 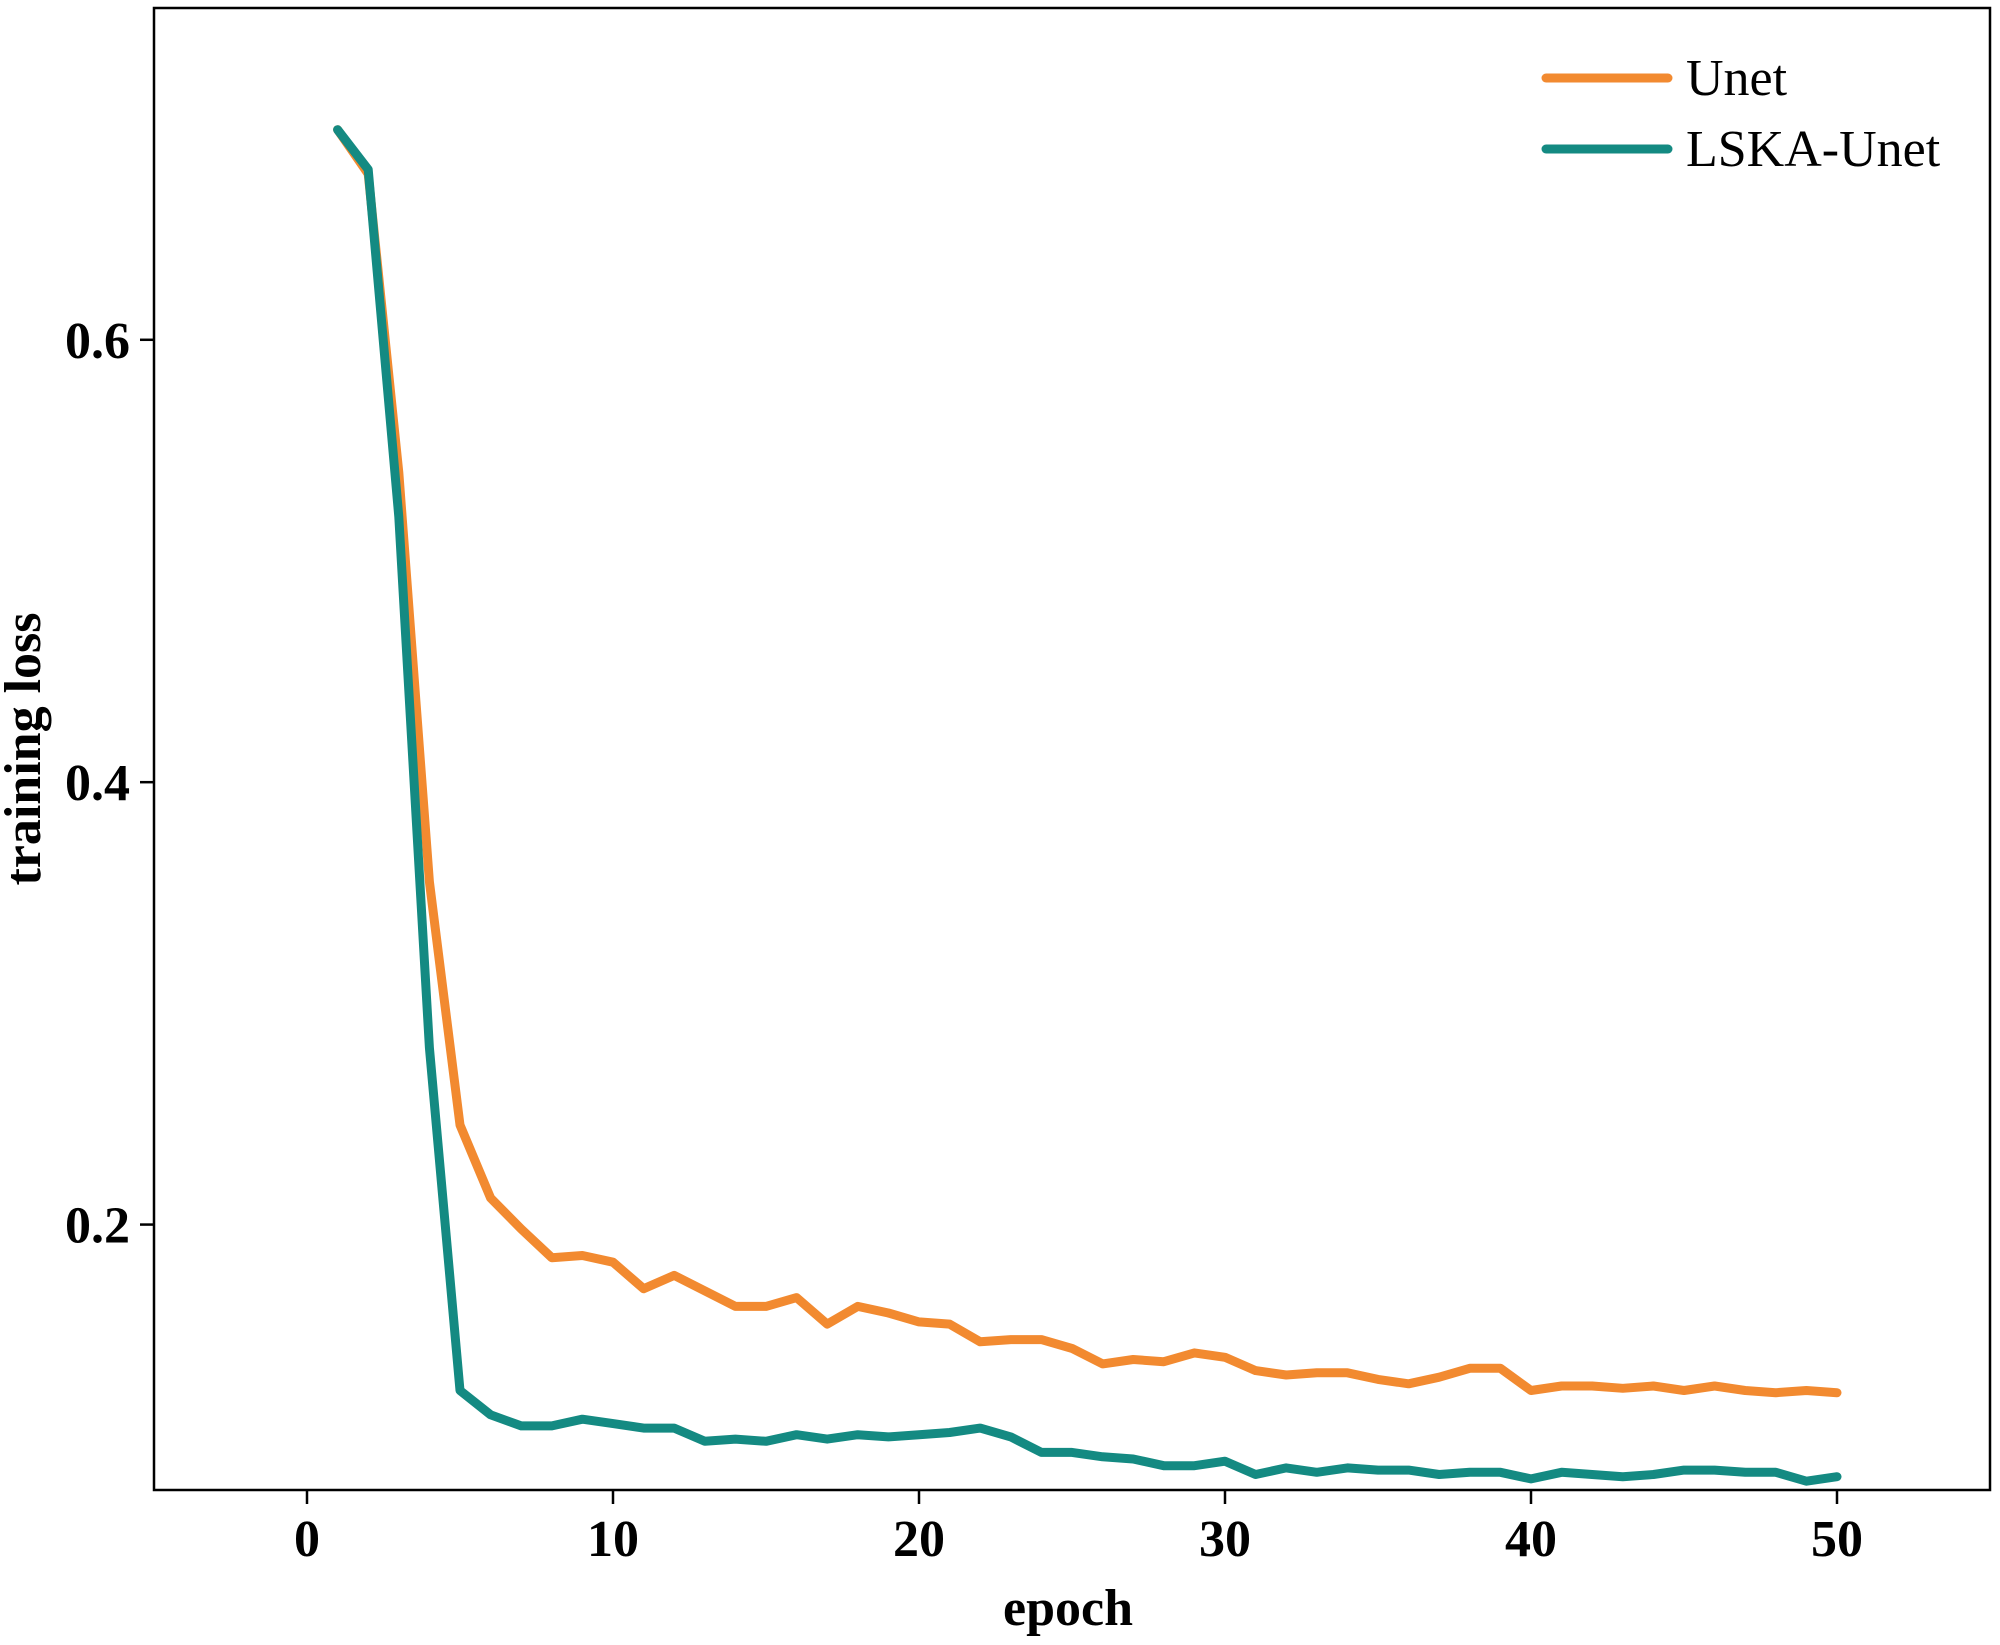 I want to click on x-tick-label: 50, so click(x=1837, y=1539).